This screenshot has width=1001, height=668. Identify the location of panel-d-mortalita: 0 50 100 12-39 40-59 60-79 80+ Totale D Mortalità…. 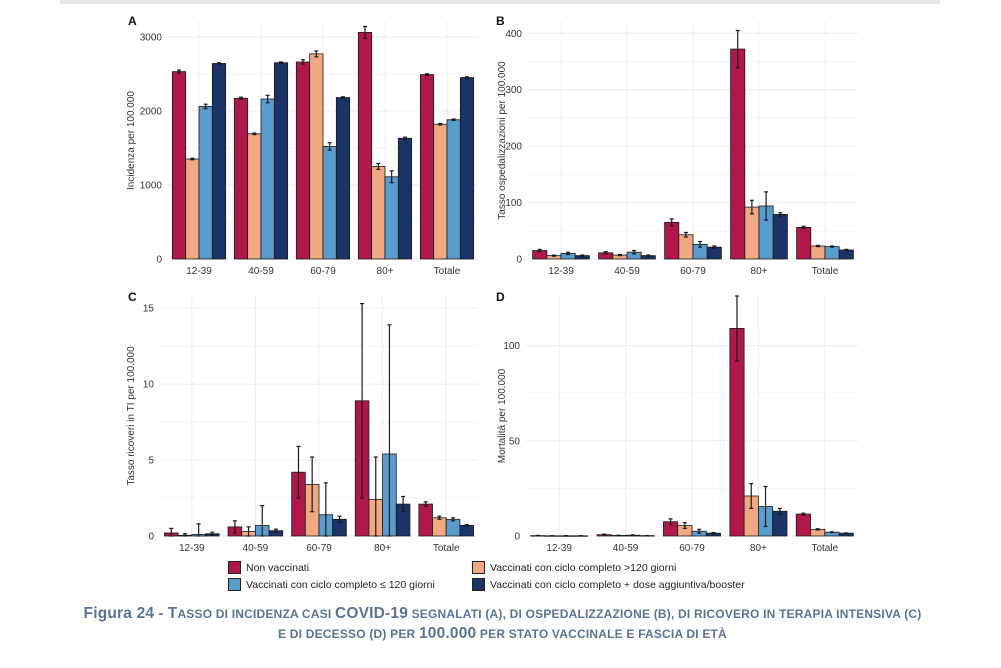
(677, 422).